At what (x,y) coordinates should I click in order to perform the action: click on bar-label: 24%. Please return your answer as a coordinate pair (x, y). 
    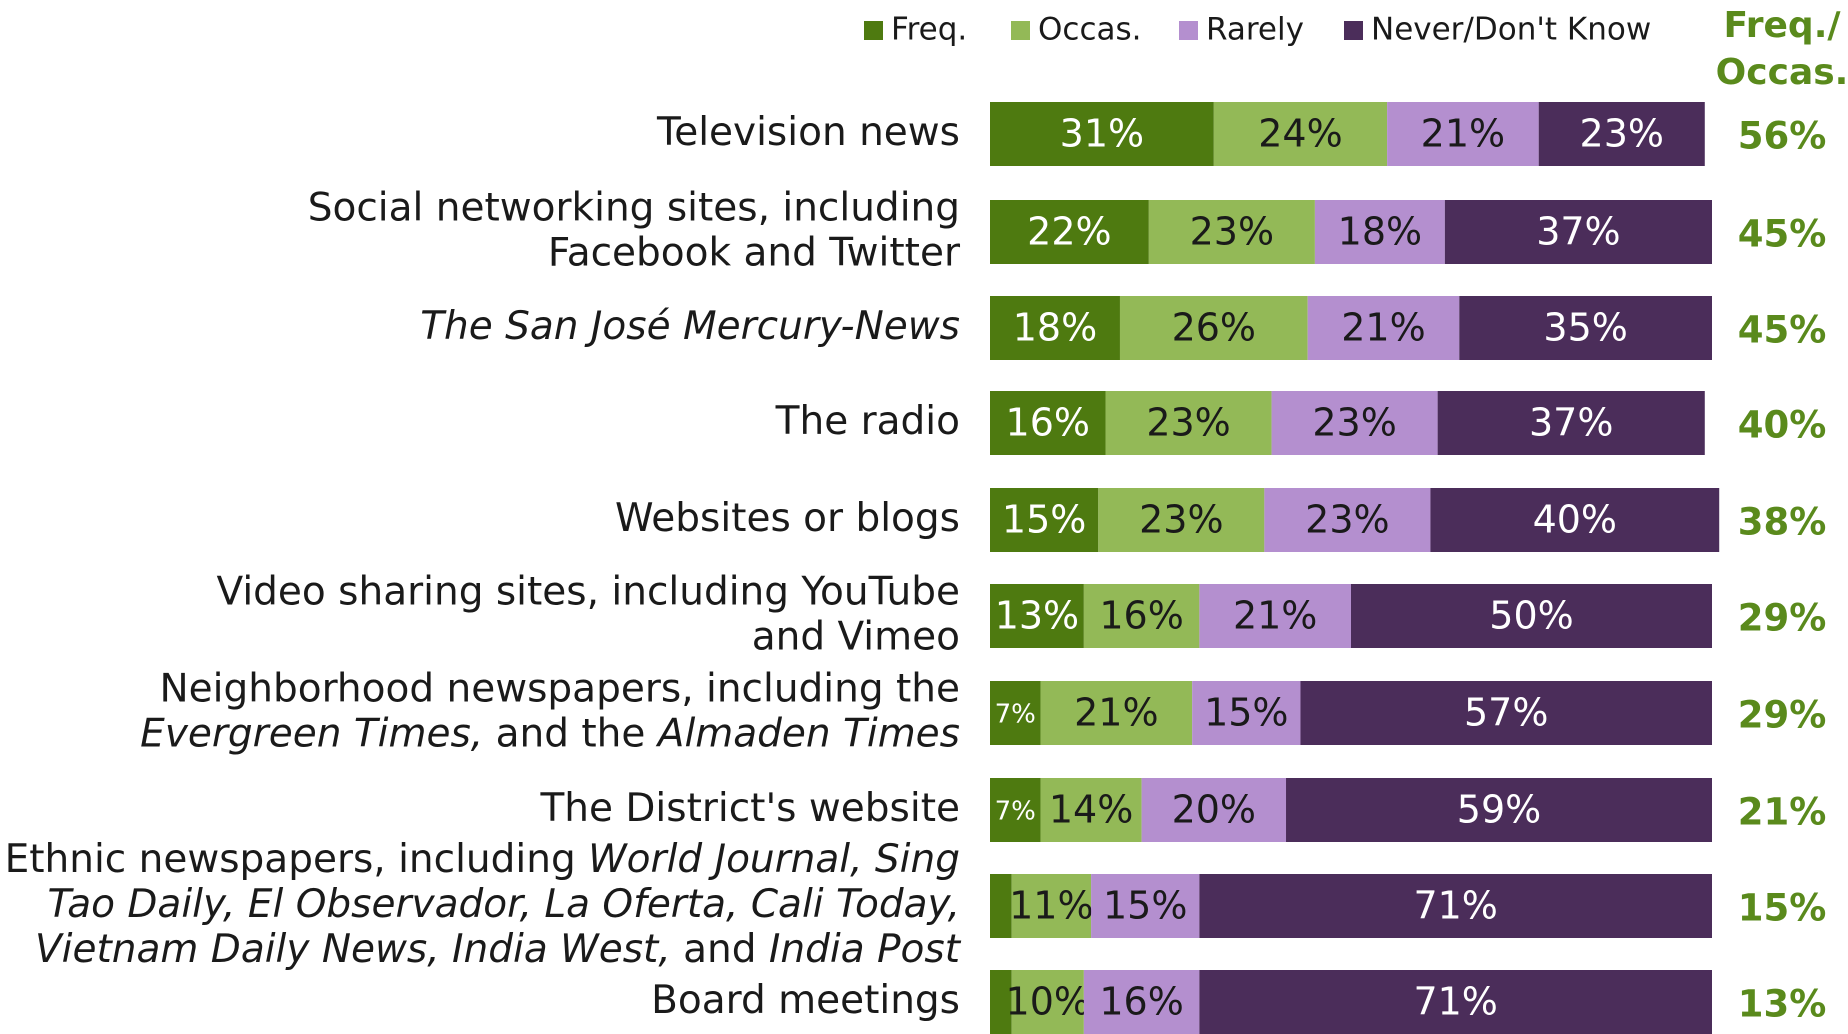
    Looking at the image, I should click on (1300, 134).